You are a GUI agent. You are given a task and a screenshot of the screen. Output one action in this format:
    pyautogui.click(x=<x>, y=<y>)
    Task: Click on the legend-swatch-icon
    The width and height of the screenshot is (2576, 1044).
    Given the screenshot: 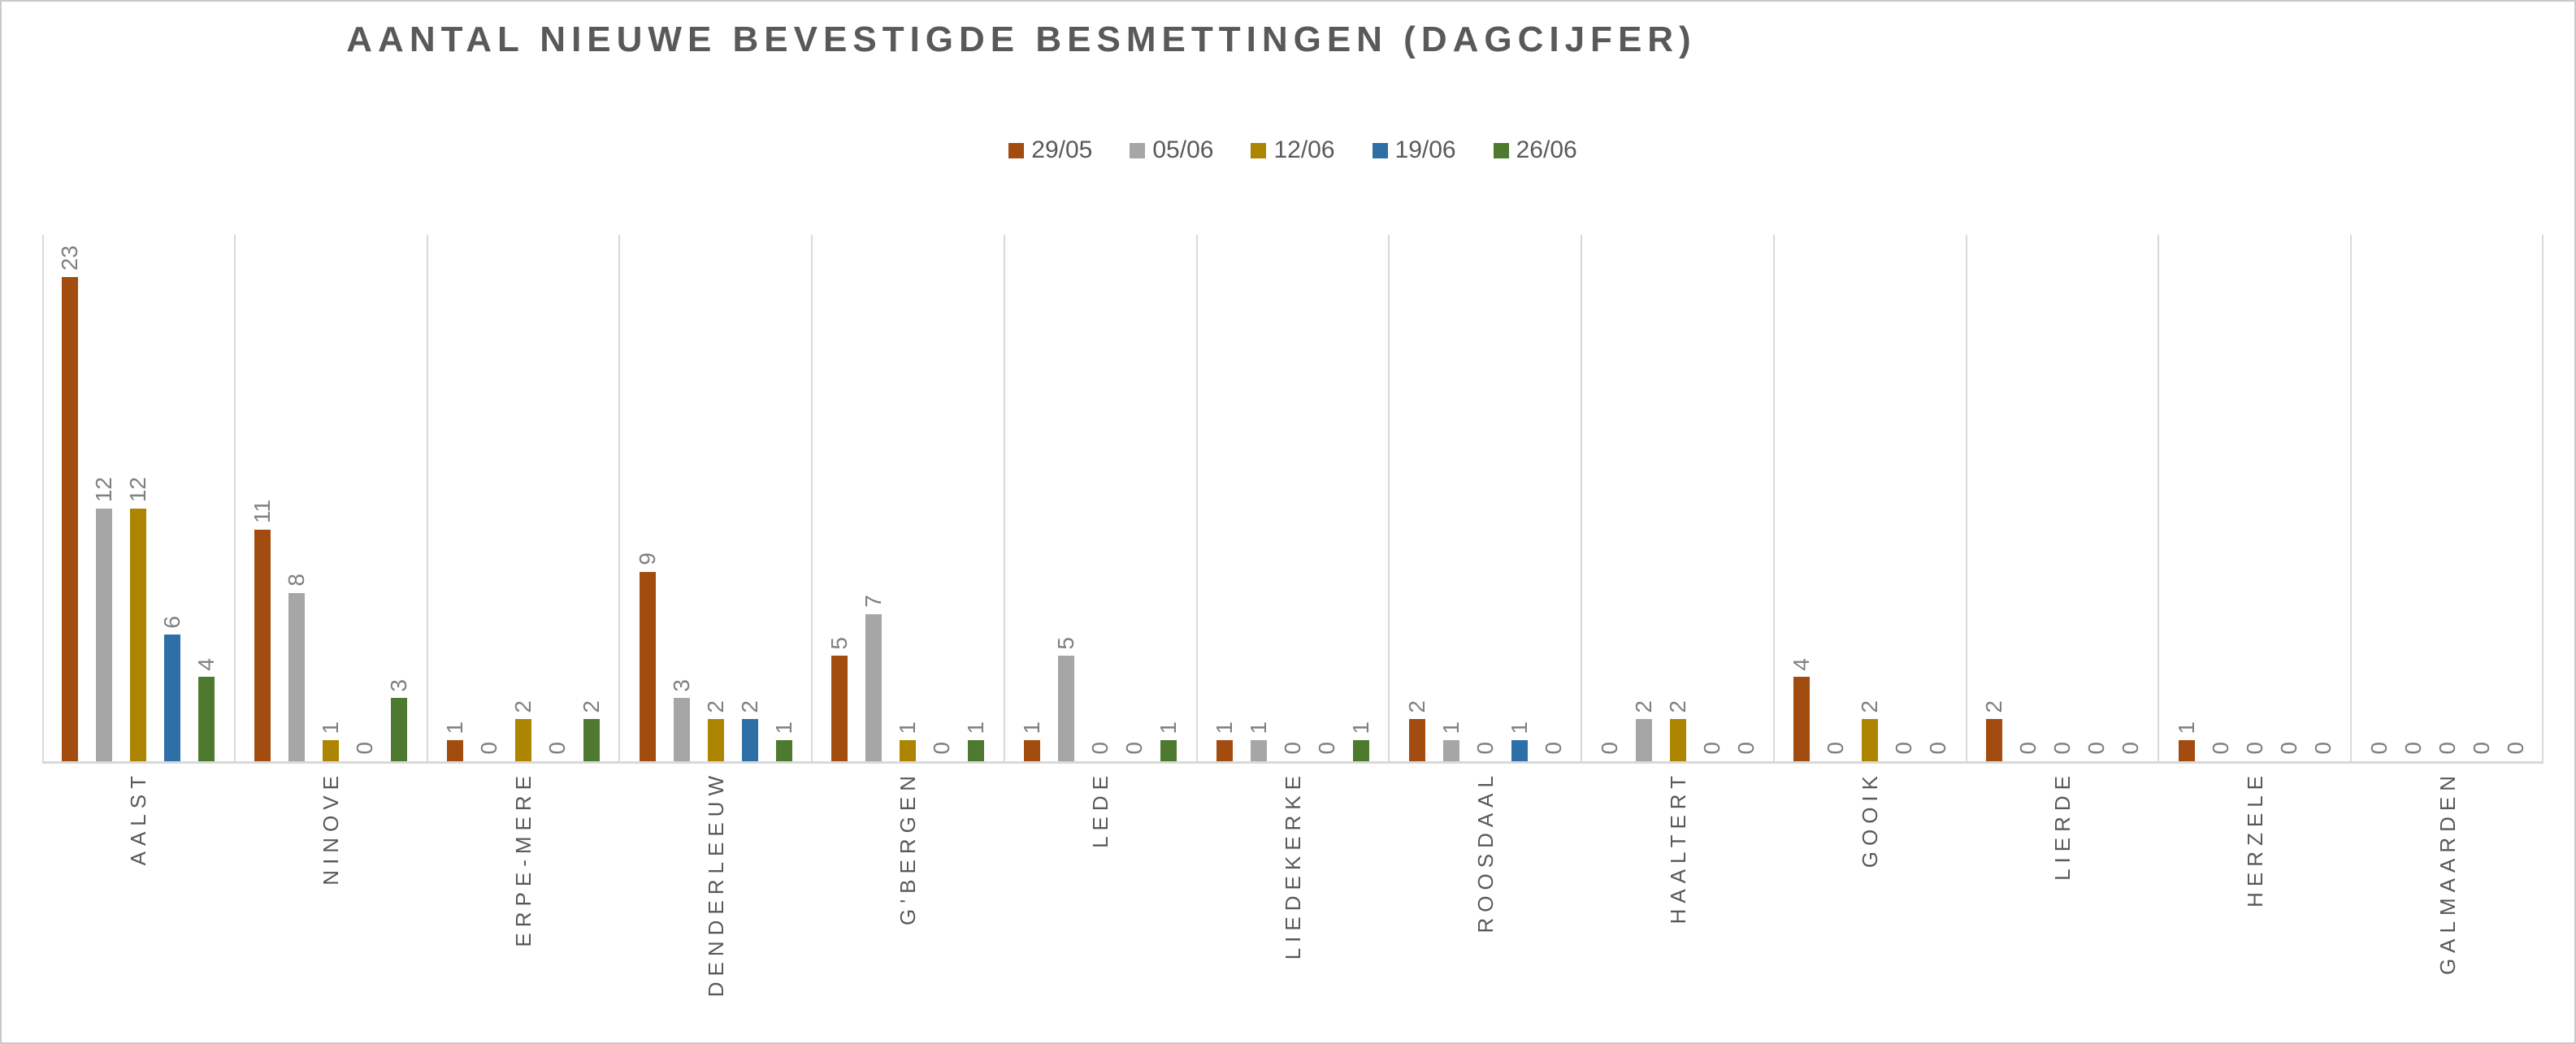 What is the action you would take?
    pyautogui.click(x=1259, y=150)
    